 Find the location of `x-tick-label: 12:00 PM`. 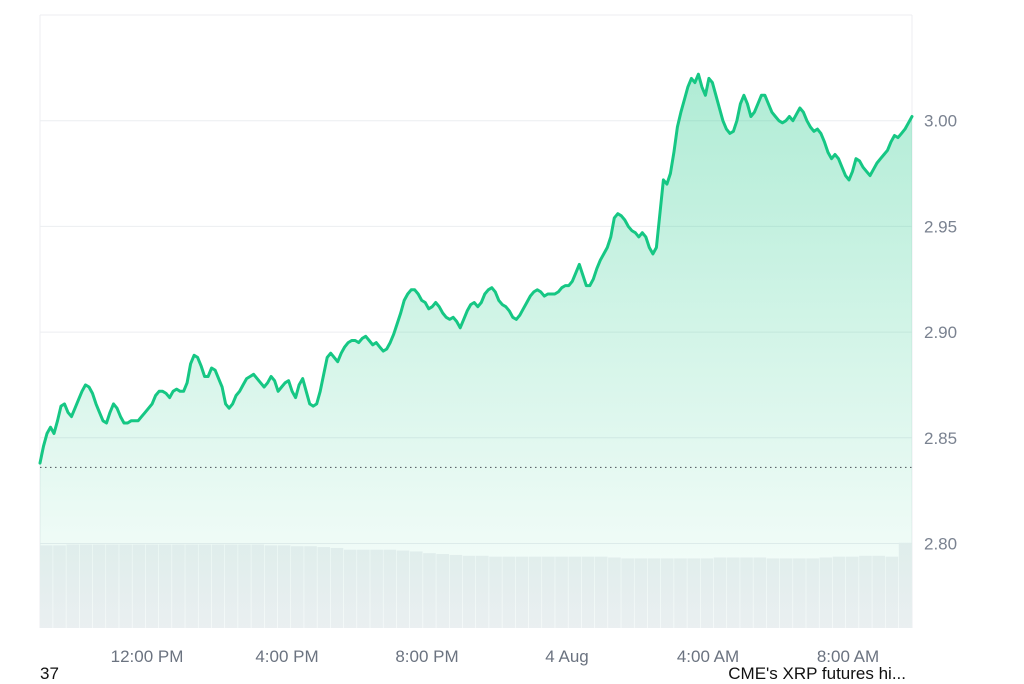

x-tick-label: 12:00 PM is located at coordinates (147, 656).